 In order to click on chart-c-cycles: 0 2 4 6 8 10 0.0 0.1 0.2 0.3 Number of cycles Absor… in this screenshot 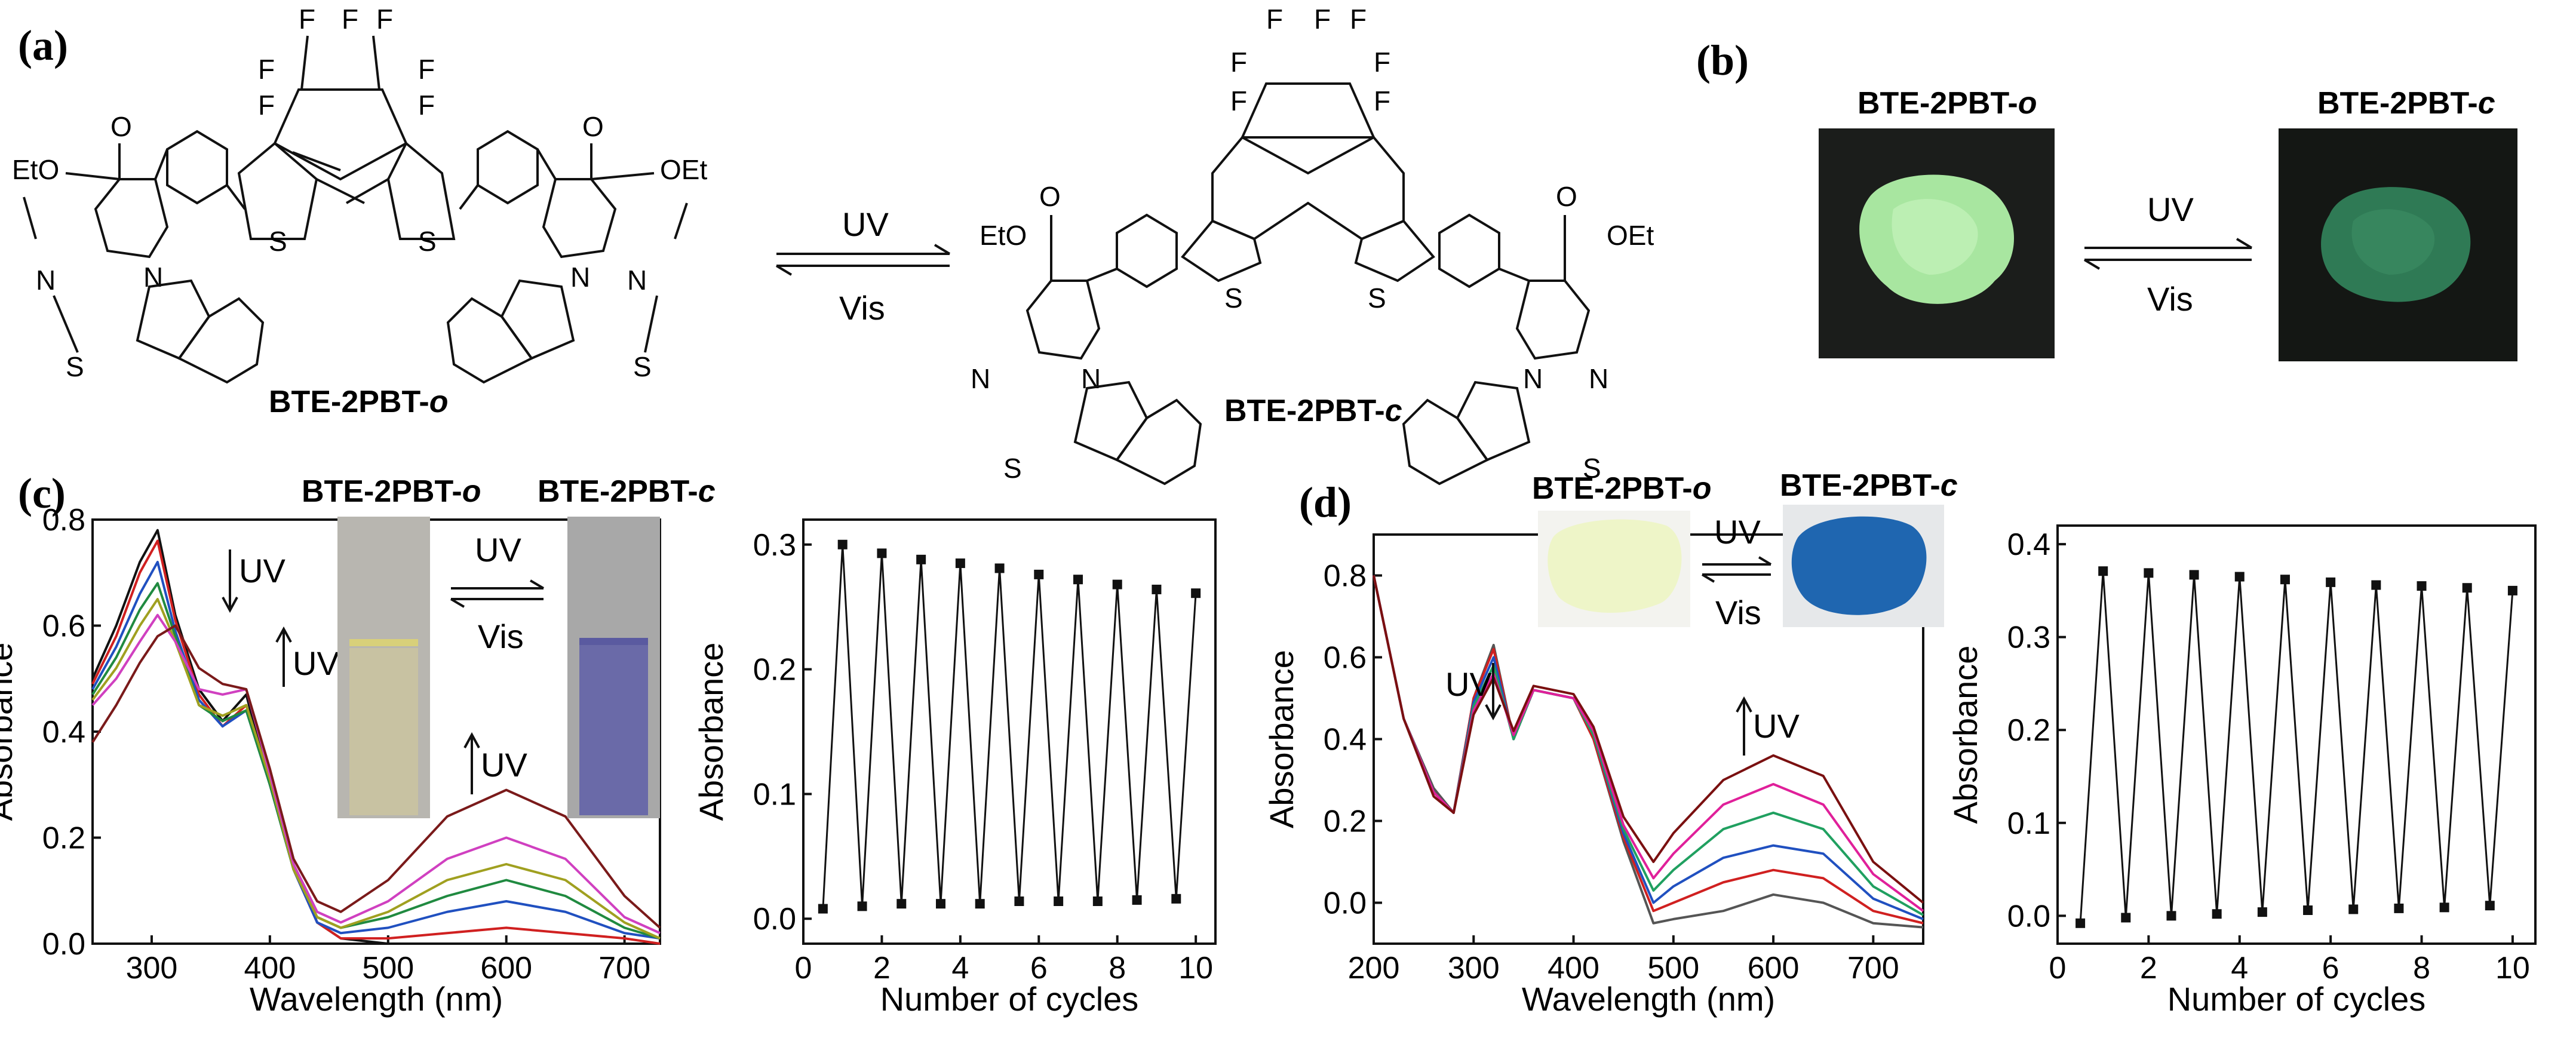, I will do `click(955, 768)`.